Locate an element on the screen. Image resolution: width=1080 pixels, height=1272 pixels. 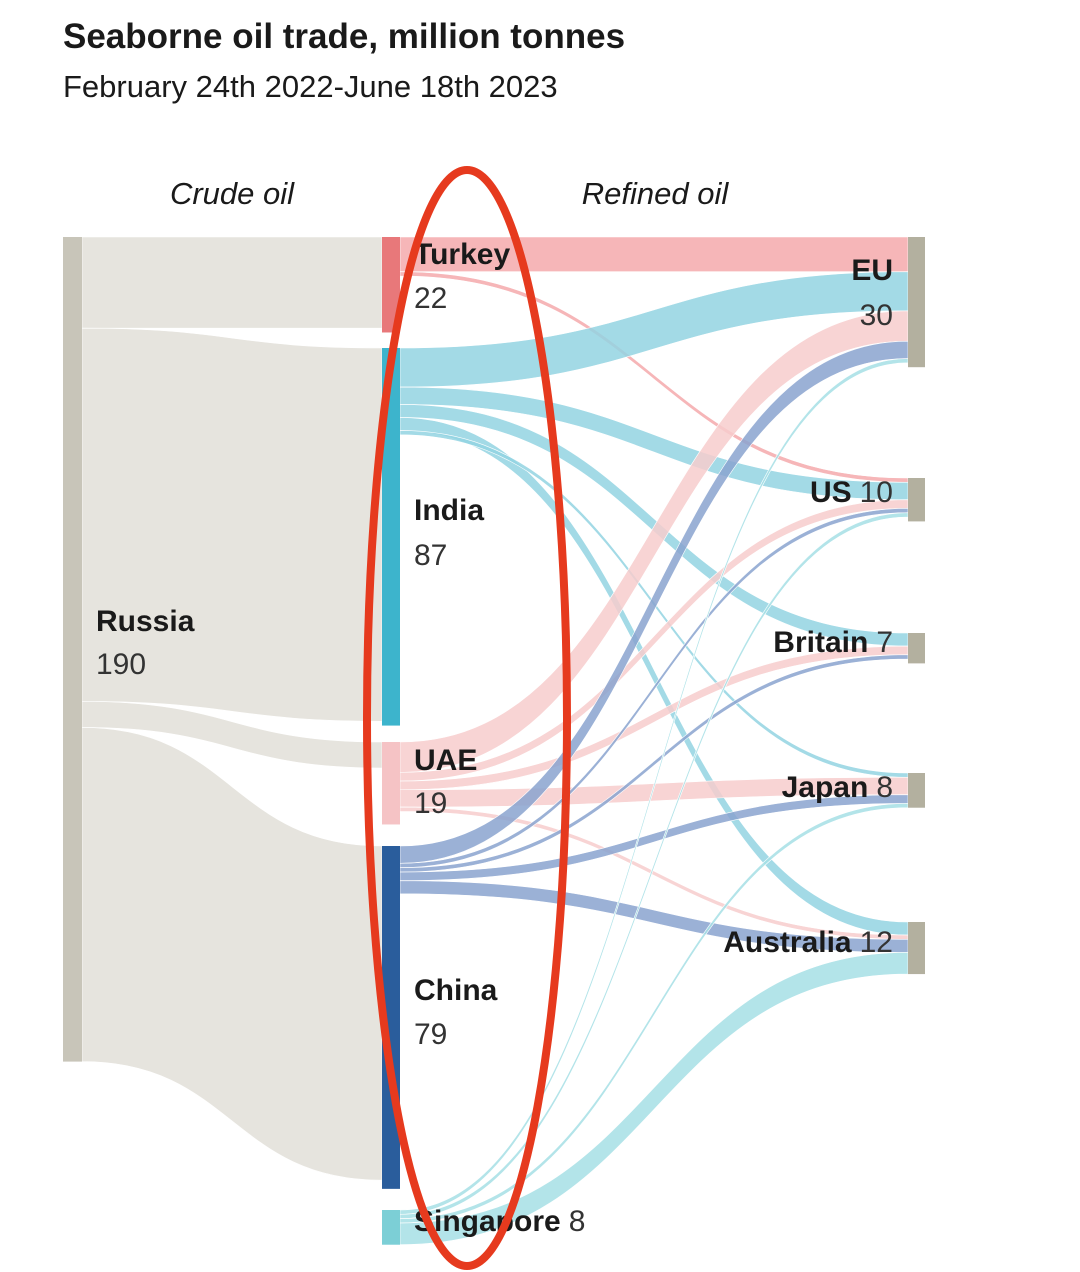
node-value: 79 is located at coordinates (430, 1034).